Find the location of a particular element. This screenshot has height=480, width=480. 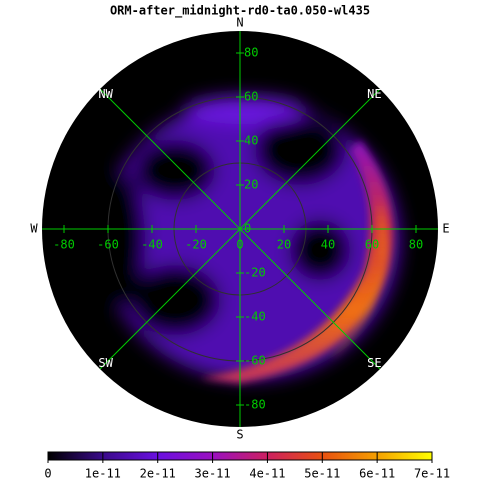

x-tick-label: 80 is located at coordinates (416, 245).